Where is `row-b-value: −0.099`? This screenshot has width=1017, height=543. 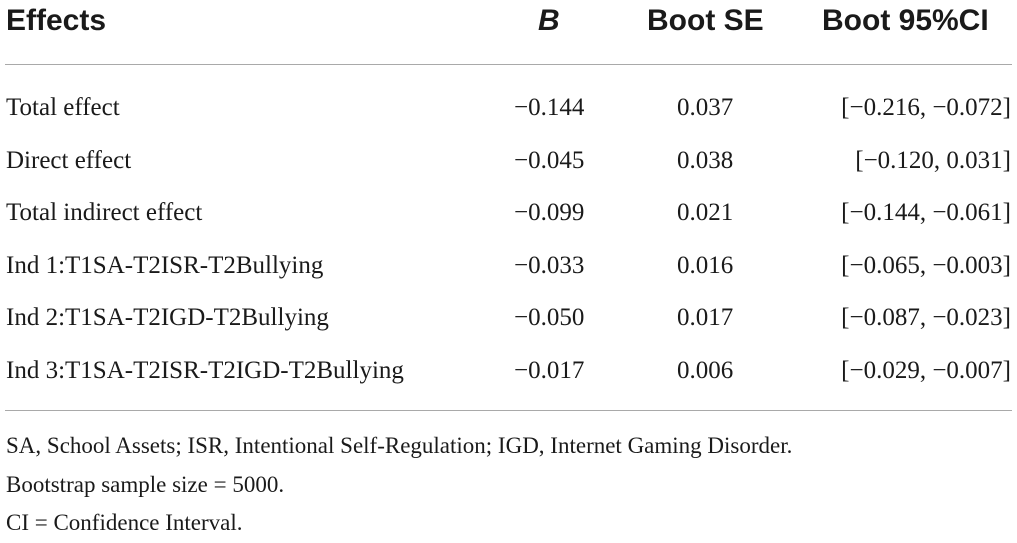 row-b-value: −0.099 is located at coordinates (549, 212).